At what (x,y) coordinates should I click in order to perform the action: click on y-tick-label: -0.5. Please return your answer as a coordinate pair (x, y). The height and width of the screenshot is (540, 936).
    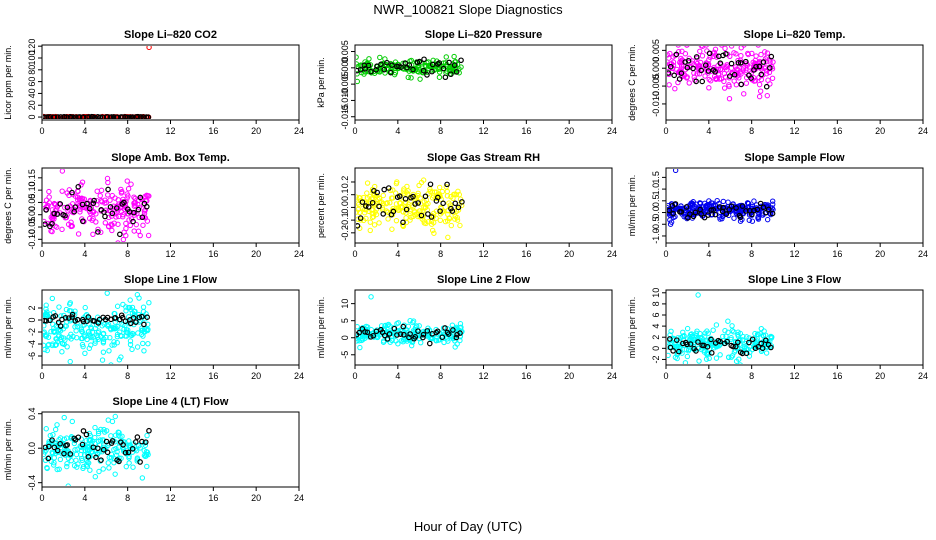
    Looking at the image, I should click on (656, 224).